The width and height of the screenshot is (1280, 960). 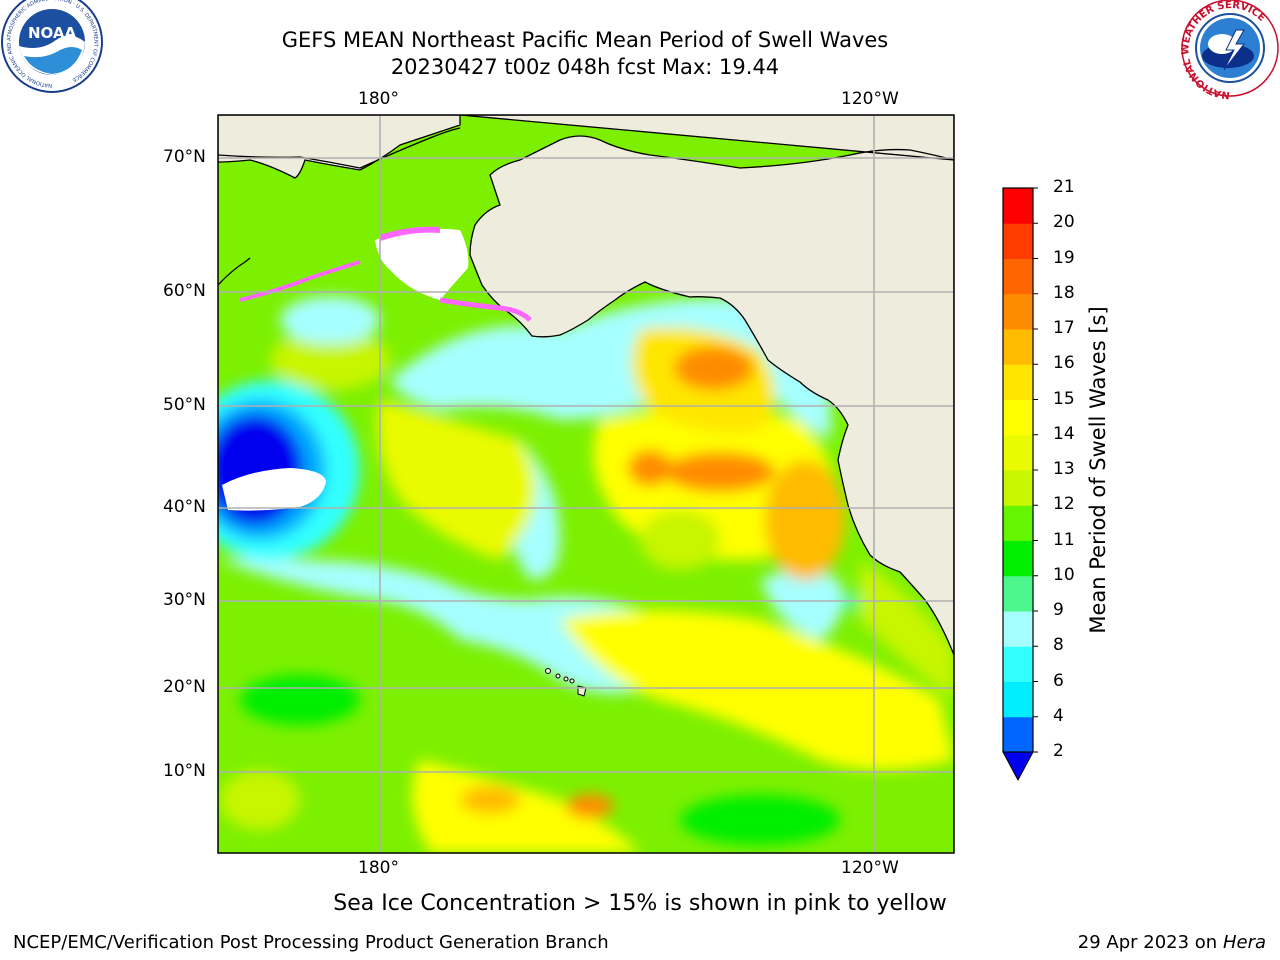 I want to click on footer-date-text: 29 Apr 2023 on, so click(x=1150, y=942).